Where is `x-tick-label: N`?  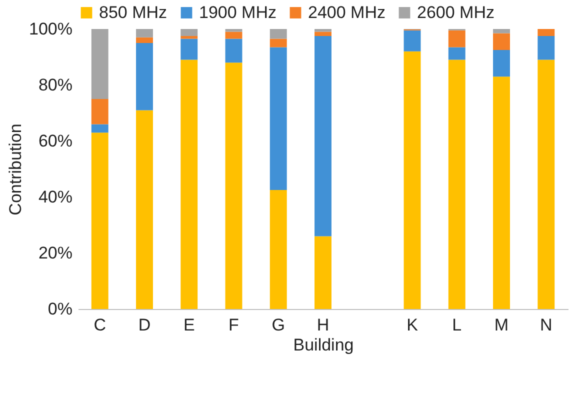 x-tick-label: N is located at coordinates (546, 325).